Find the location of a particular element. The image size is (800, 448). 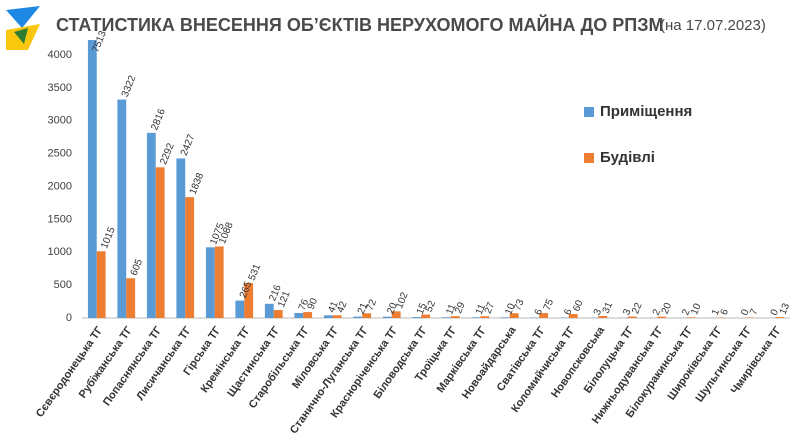

x-tick-label: Новопсковська is located at coordinates (578, 362).